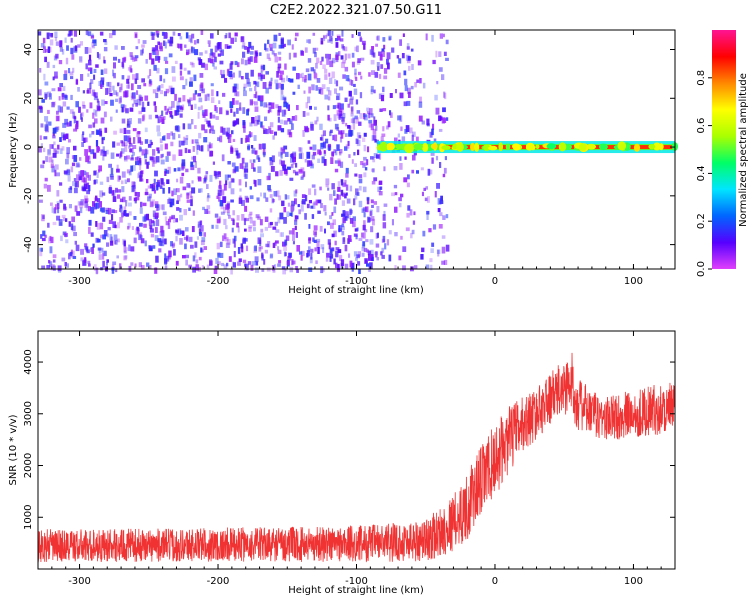  I want to click on ridge-blob, so click(493, 148).